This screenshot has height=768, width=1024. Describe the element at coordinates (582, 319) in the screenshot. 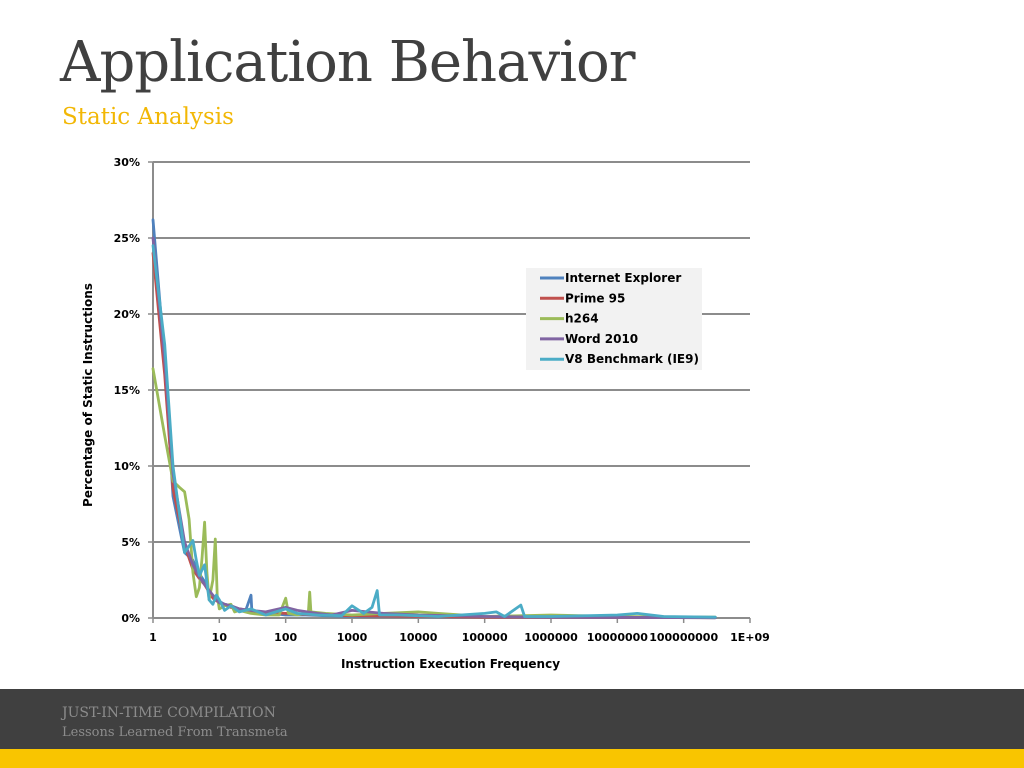

I see `legend-label: h264` at that location.